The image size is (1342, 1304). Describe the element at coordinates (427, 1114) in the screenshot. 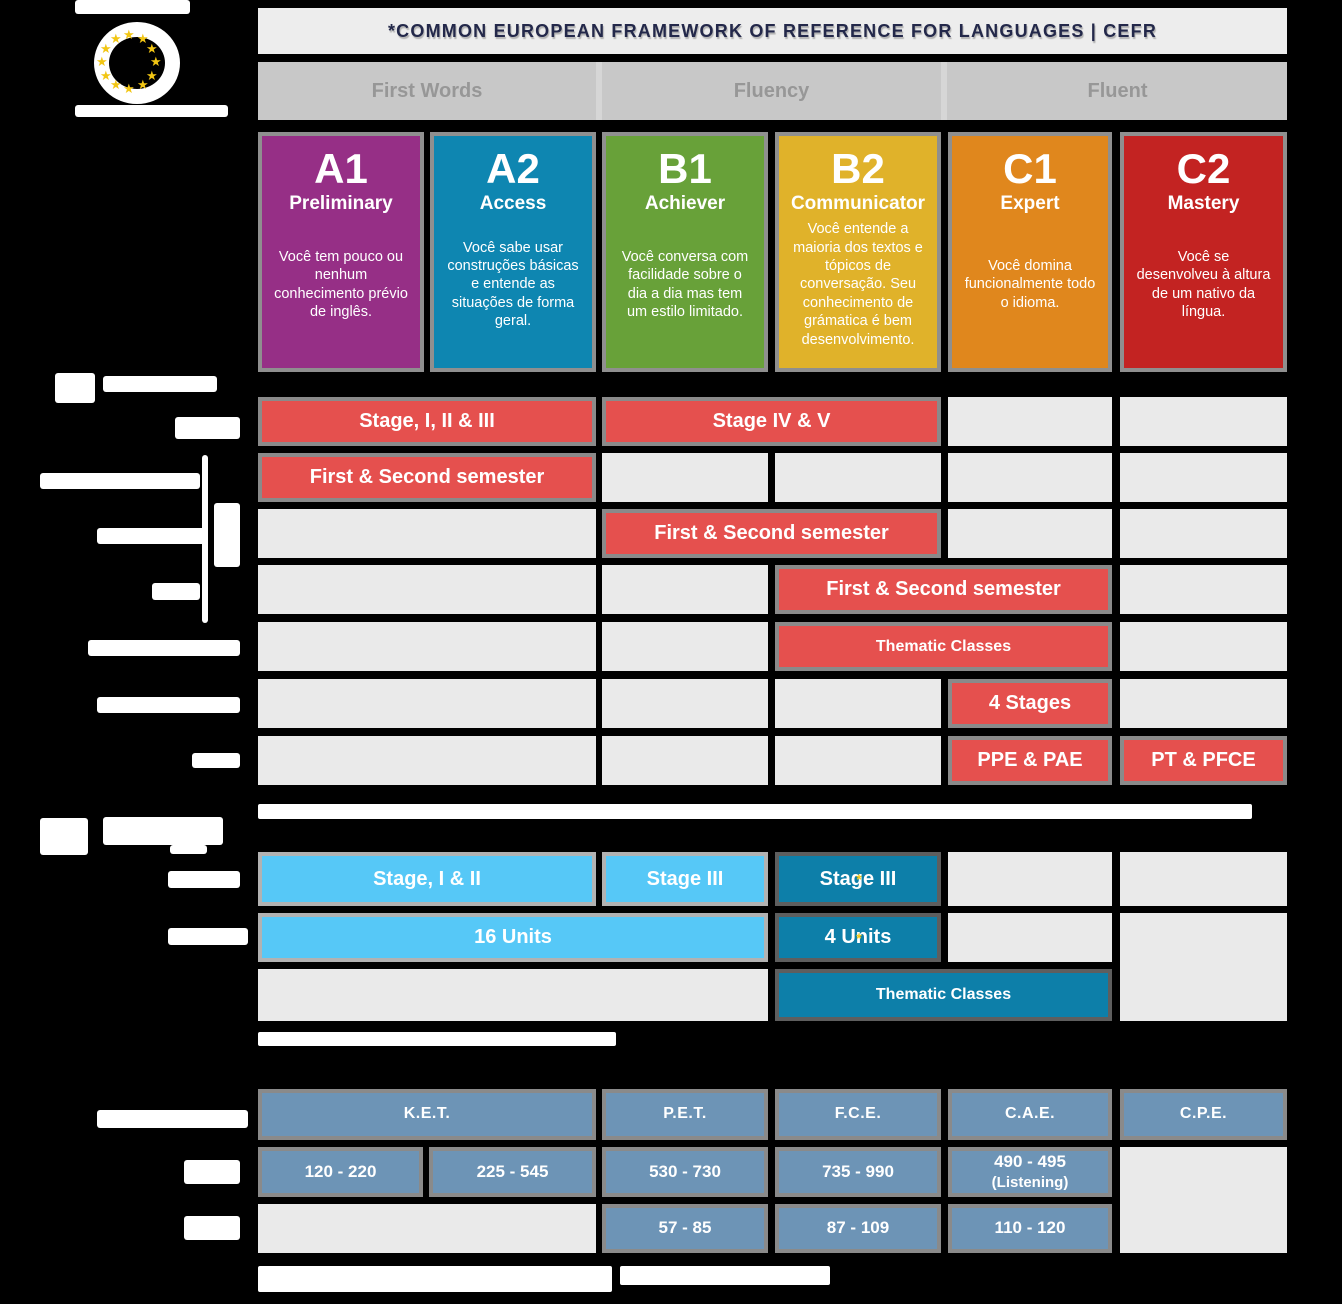

I see `exam-ket: K.E.T.` at that location.